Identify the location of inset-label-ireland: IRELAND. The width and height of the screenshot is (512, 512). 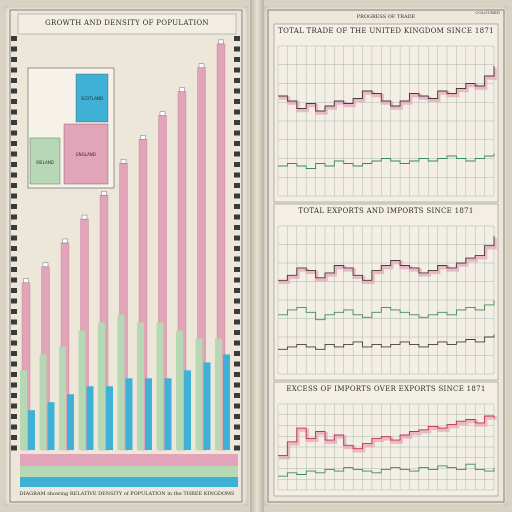
(45, 162).